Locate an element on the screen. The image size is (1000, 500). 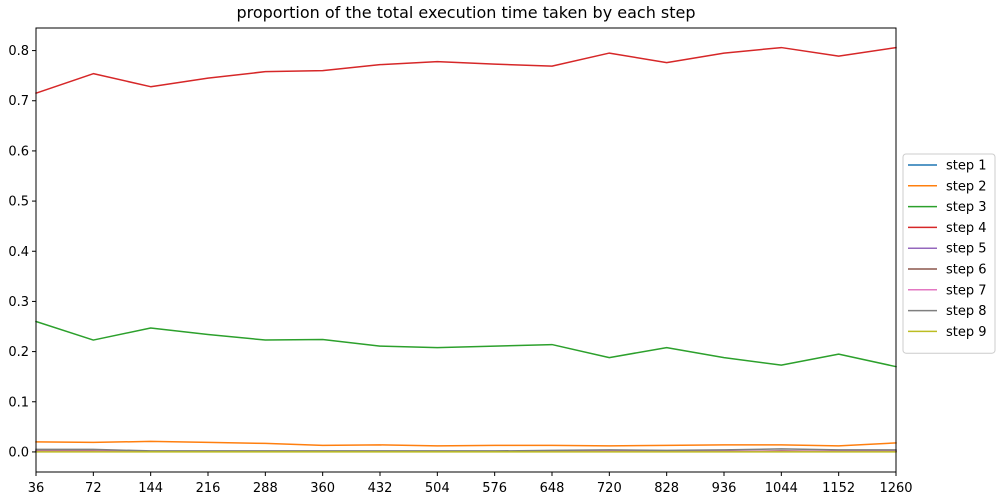
x-tick-label: 1152 is located at coordinates (838, 488).